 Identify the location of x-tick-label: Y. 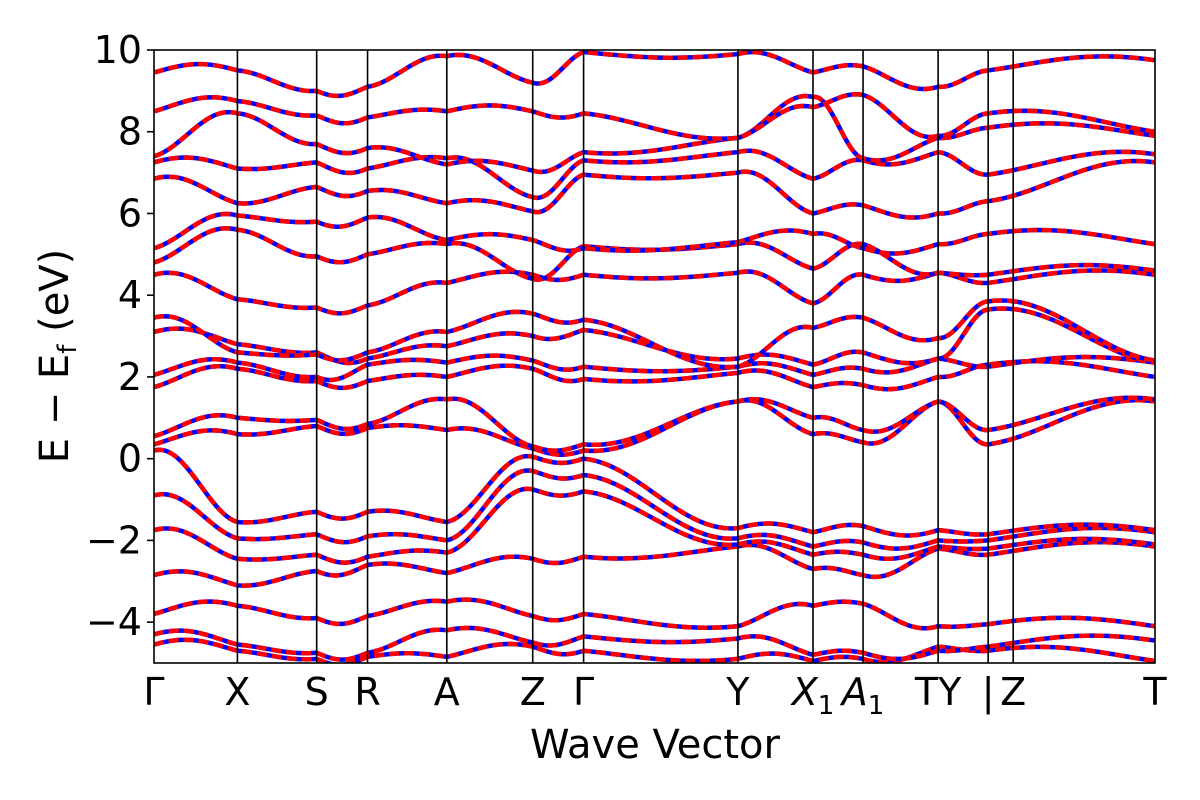
(737, 692).